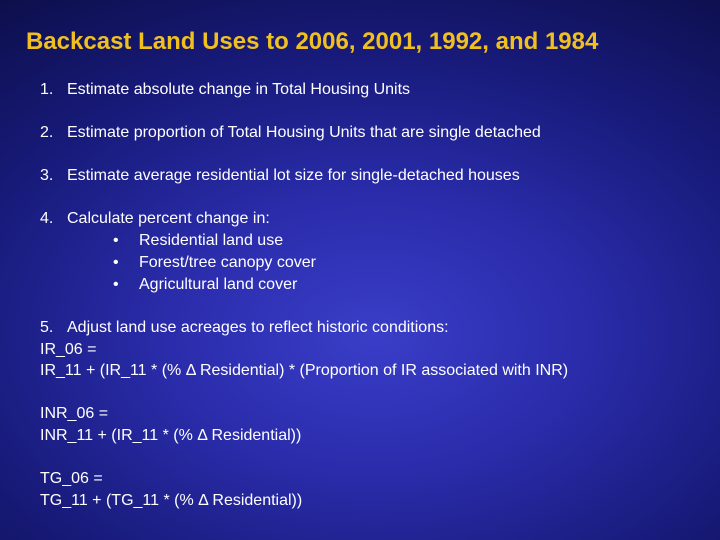 The height and width of the screenshot is (540, 720). I want to click on bullet-text: Forest/tree canopy cover, so click(227, 262).